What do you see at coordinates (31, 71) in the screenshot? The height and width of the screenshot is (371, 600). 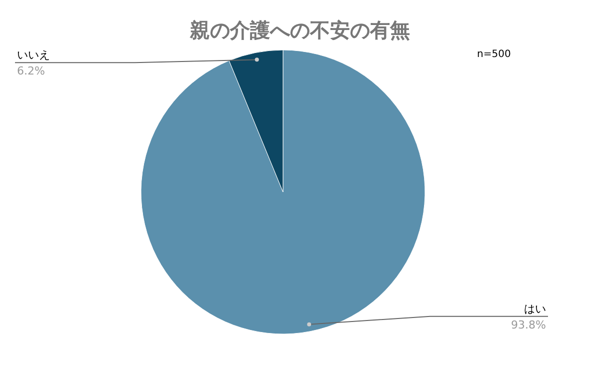 I see `data-label: 6.2%` at bounding box center [31, 71].